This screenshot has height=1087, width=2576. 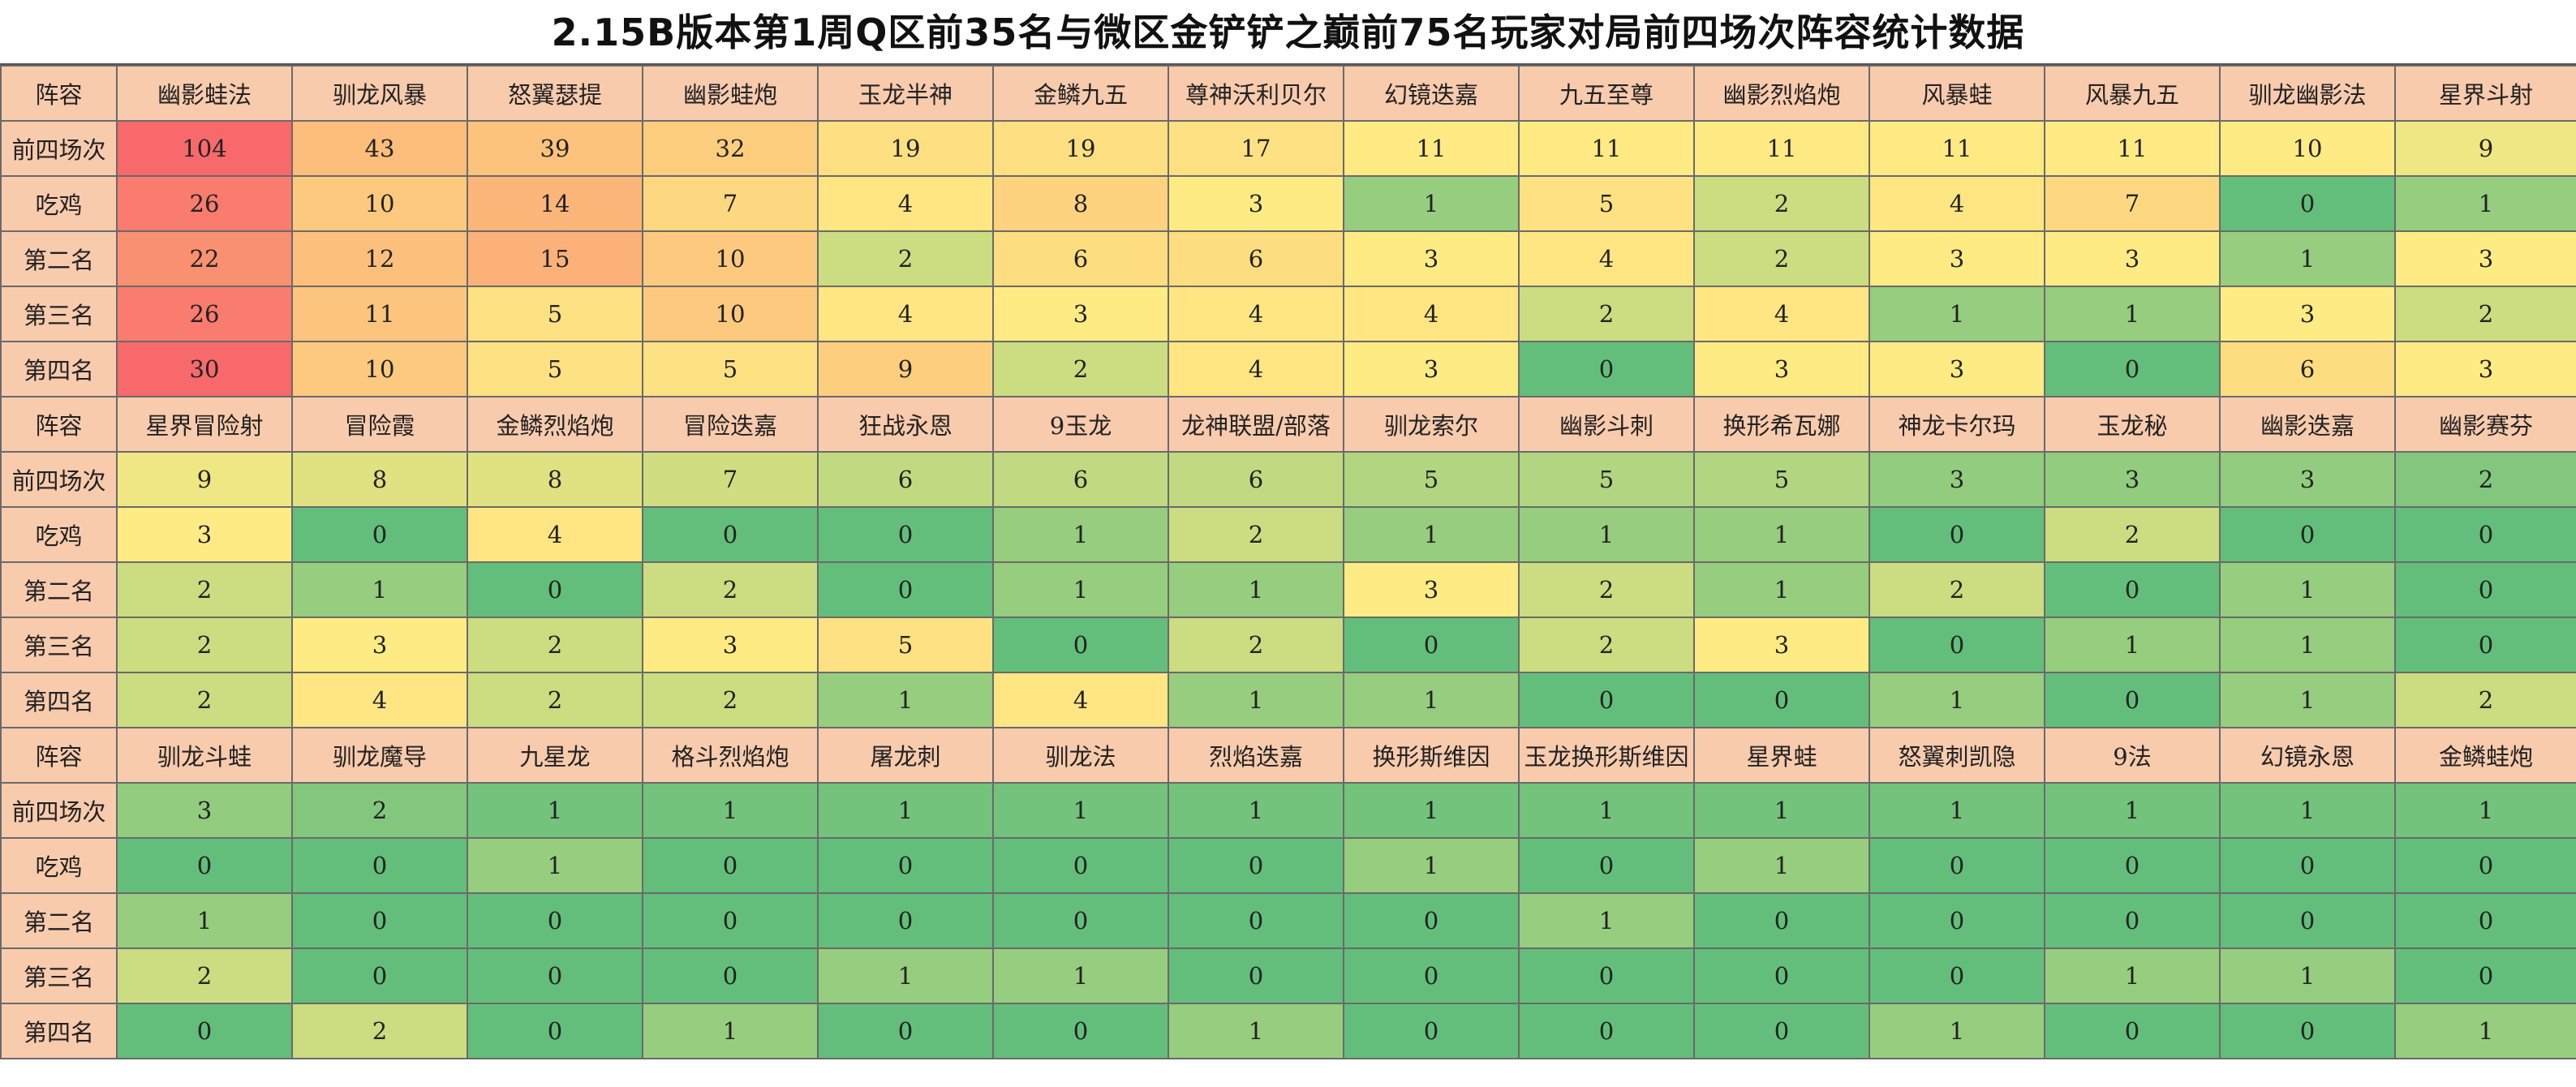 I want to click on lineup-header-cell: 玉龙换形斯维因, so click(x=1606, y=755).